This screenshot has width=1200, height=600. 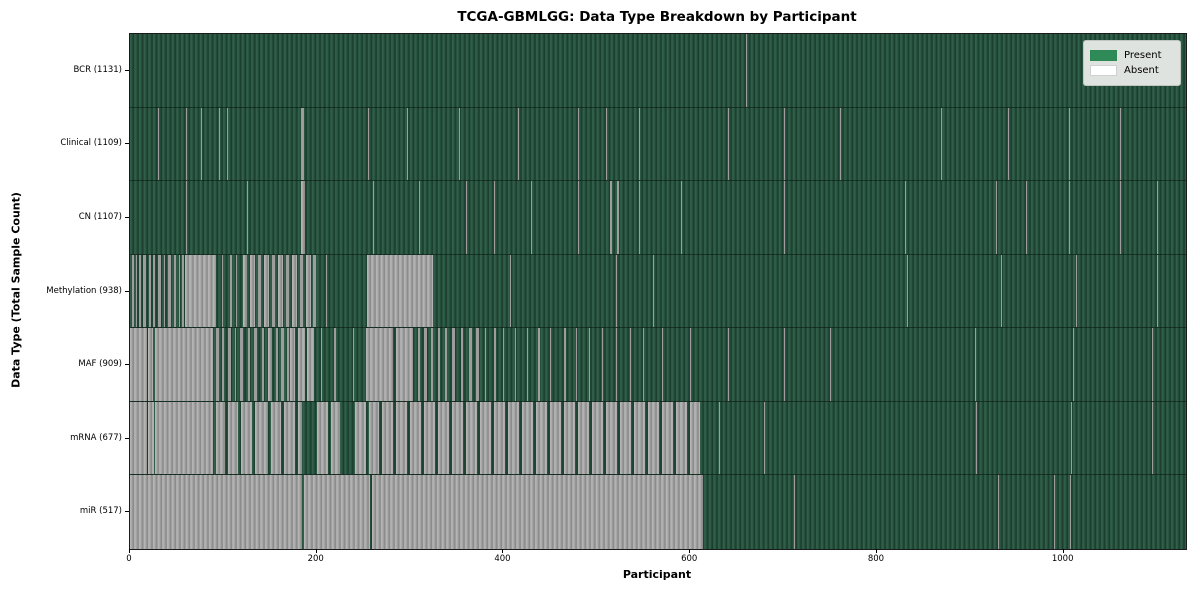 What do you see at coordinates (100, 364) in the screenshot?
I see `y-tick-label-maf: MAF (909)` at bounding box center [100, 364].